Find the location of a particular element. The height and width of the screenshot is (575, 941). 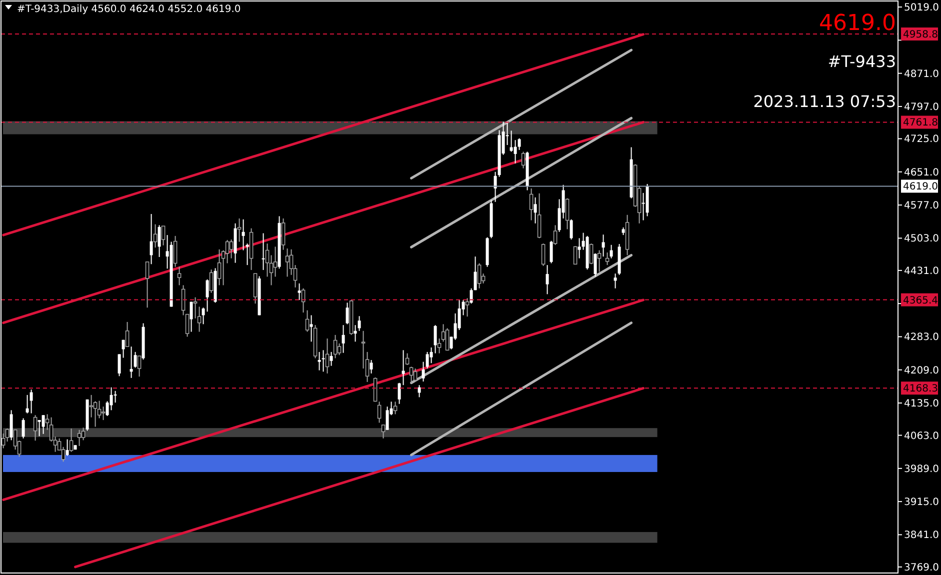

y-tick-label: 4797.0 is located at coordinates (921, 107).